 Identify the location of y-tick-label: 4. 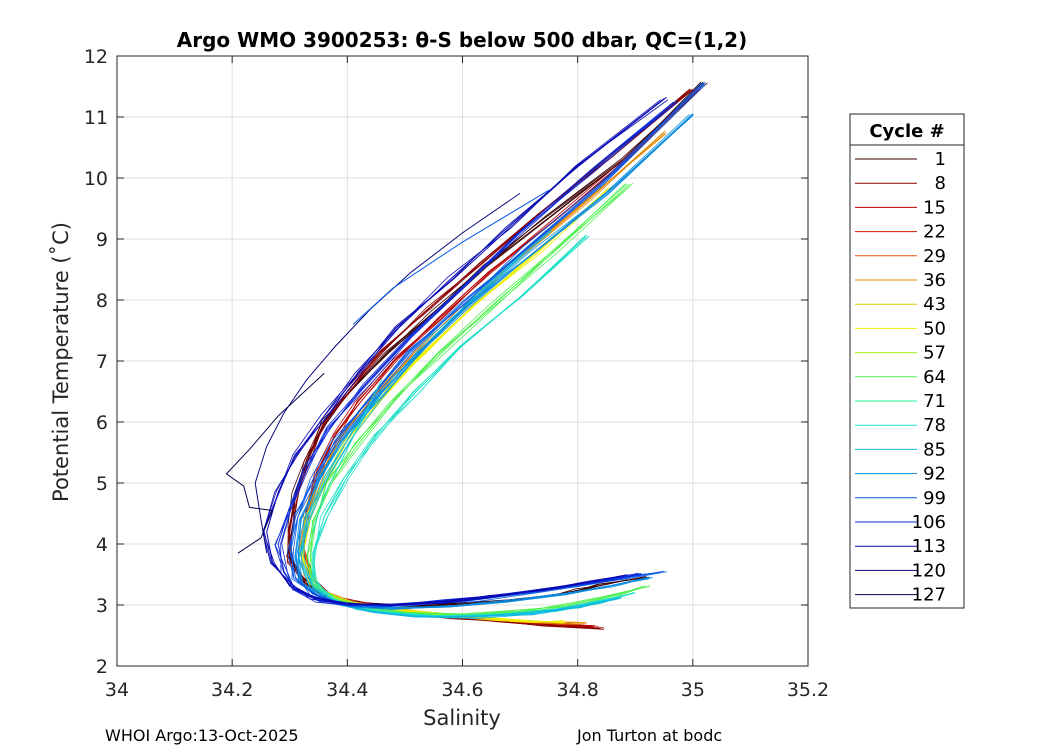
(102, 545).